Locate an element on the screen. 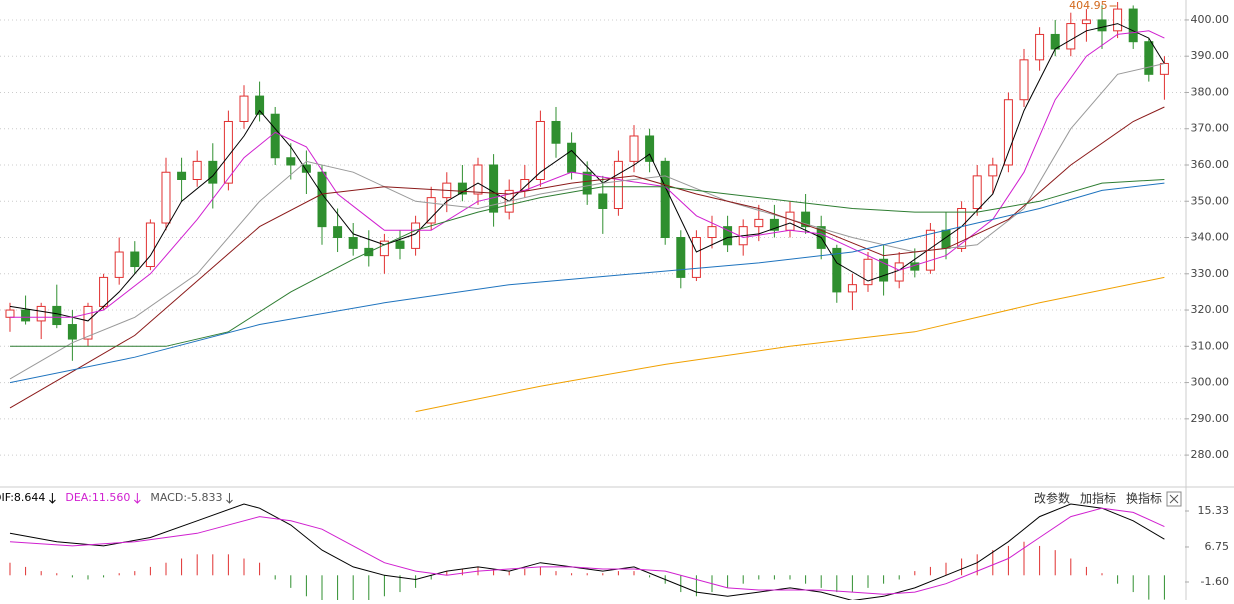 The height and width of the screenshot is (604, 1234). y-tick-label: 320.00 is located at coordinates (1210, 309).